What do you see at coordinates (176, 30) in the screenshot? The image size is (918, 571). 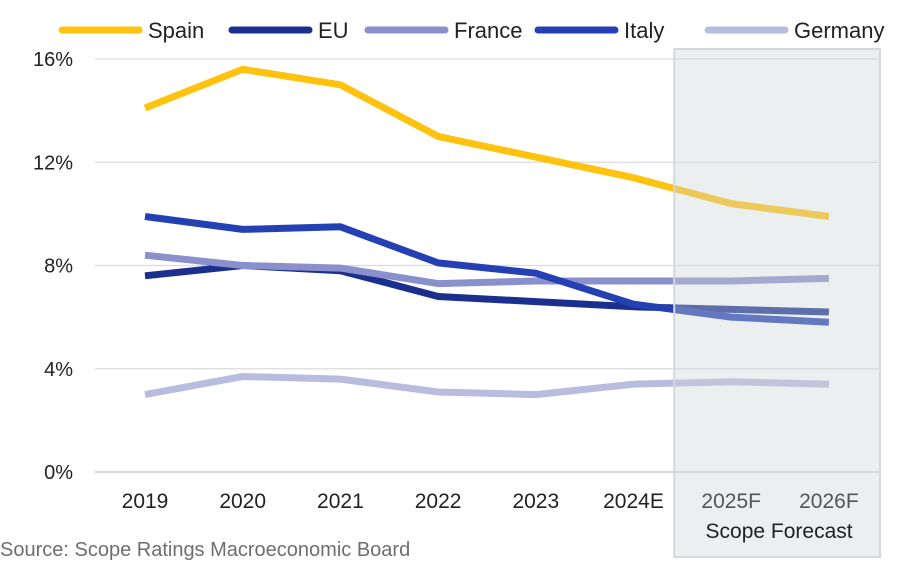 I see `legend-label: Spain` at bounding box center [176, 30].